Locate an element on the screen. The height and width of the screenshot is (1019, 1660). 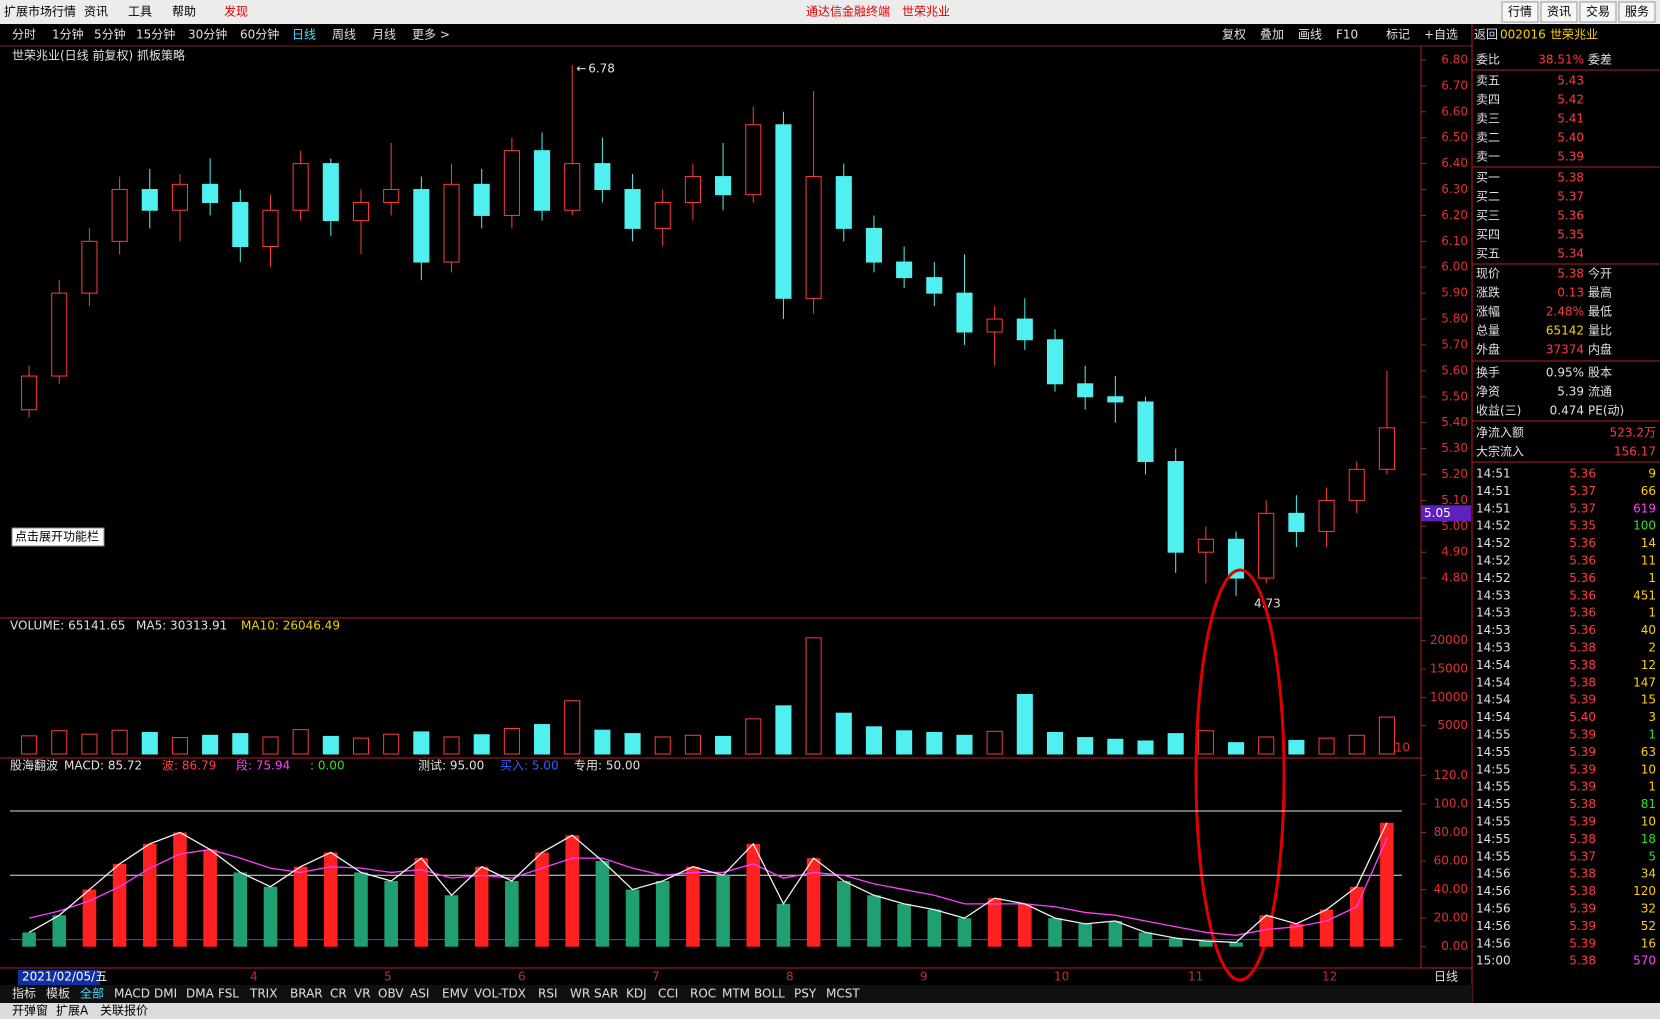
button-label: 资讯 is located at coordinates (1559, 12).